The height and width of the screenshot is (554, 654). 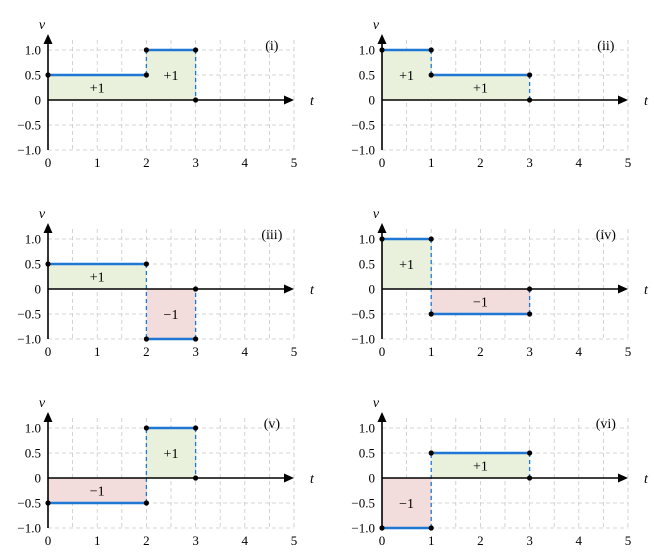 I want to click on area-label-1: −1, so click(x=97, y=492).